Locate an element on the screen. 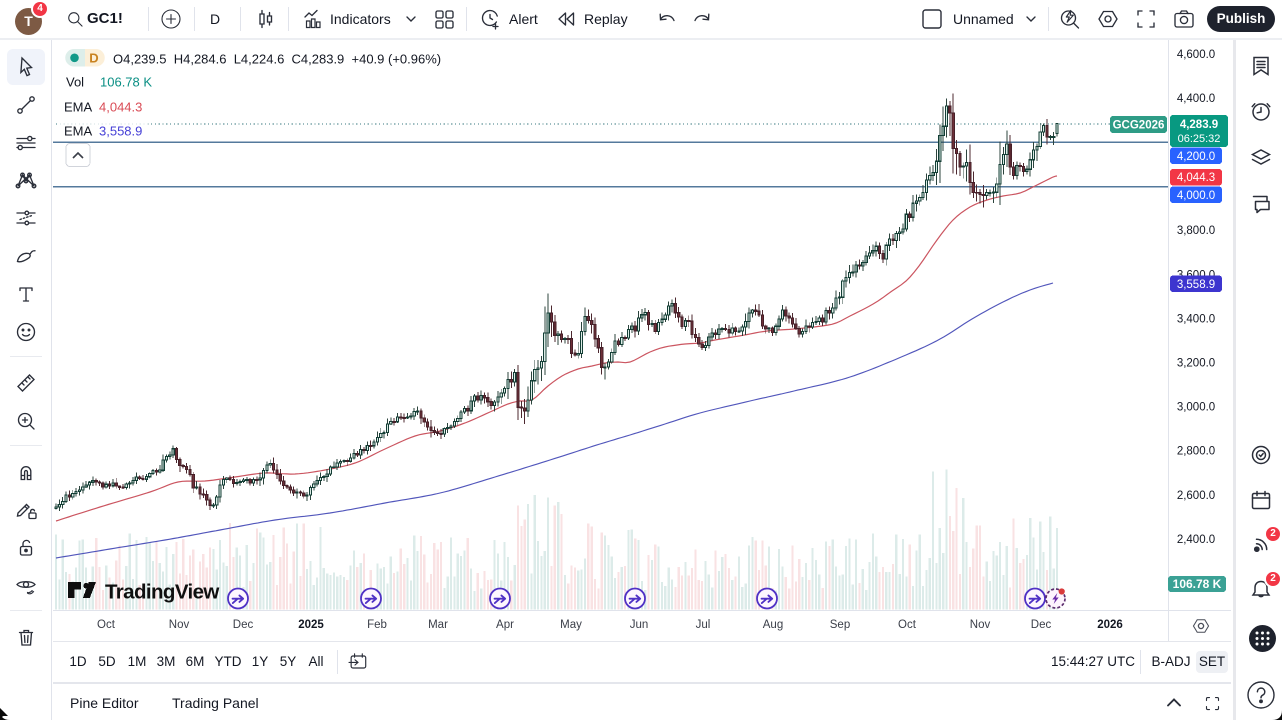 The width and height of the screenshot is (1282, 720). svg-text: 4,044.3 is located at coordinates (1196, 178).